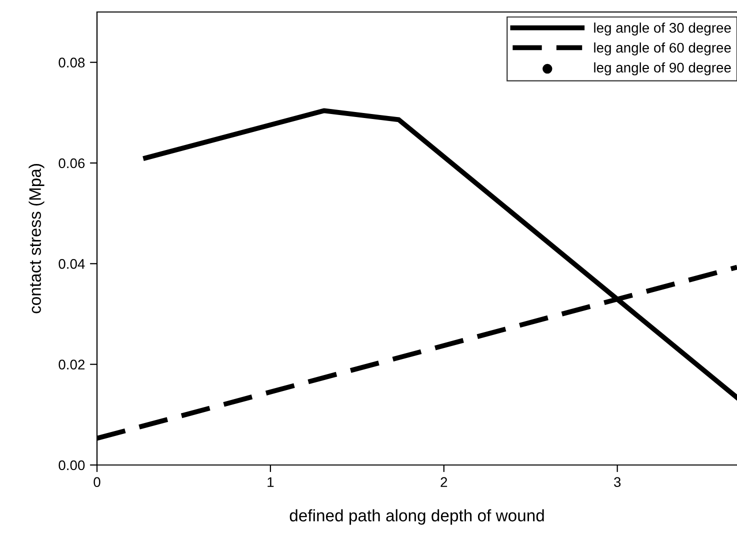 The width and height of the screenshot is (737, 542). I want to click on x-tick-label: 0, so click(97, 482).